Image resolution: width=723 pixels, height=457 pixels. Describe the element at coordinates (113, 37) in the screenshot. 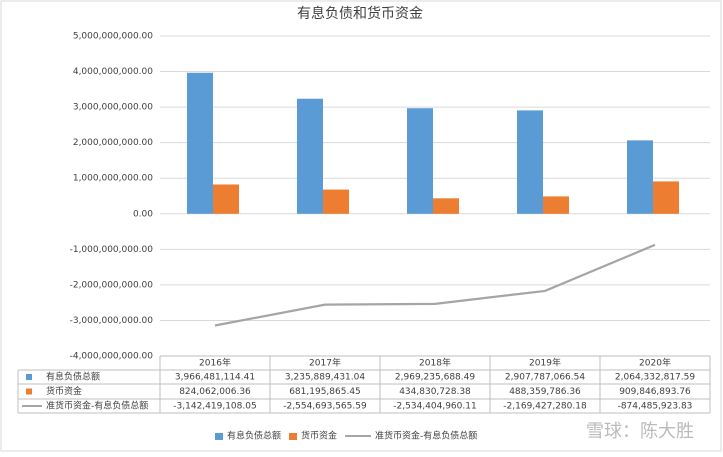

I see `y-tick-label: 5,000,000,000.00` at that location.